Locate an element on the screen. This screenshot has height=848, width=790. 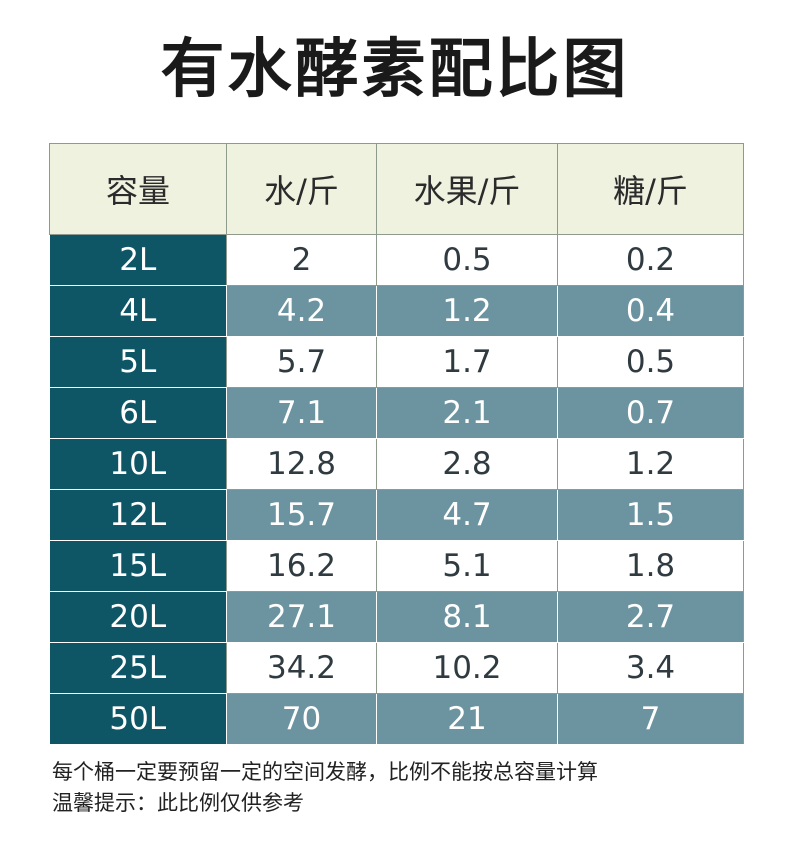
header-capacity: 容量 is located at coordinates (138, 189).